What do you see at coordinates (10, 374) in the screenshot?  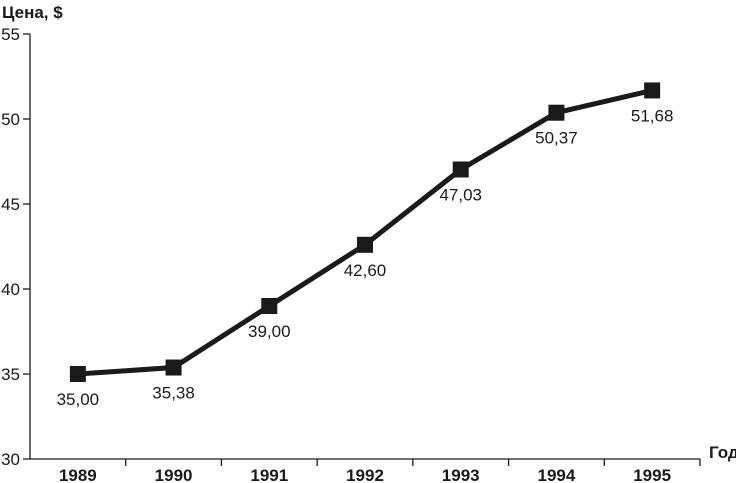 I see `y-tick-label: 35` at bounding box center [10, 374].